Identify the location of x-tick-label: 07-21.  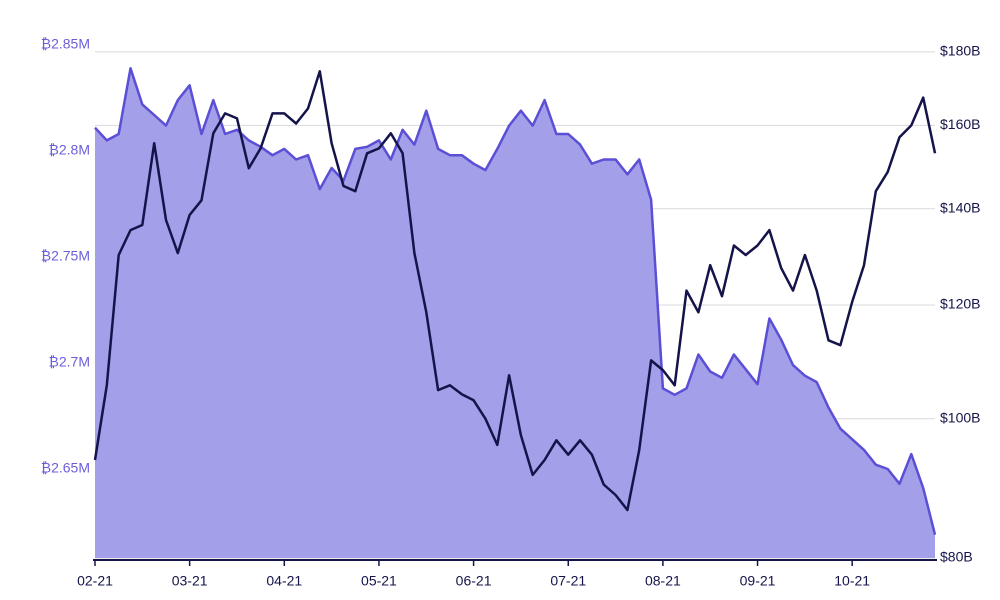
(568, 581).